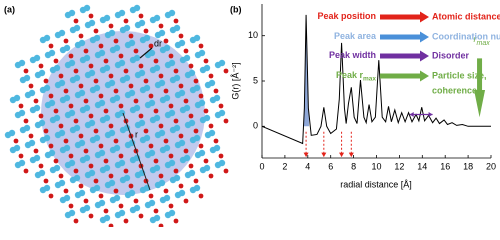 Image resolution: width=500 pixels, height=240 pixels. Describe the element at coordinates (369, 78) in the screenshot. I see `annotation-key-sub: max` at that location.